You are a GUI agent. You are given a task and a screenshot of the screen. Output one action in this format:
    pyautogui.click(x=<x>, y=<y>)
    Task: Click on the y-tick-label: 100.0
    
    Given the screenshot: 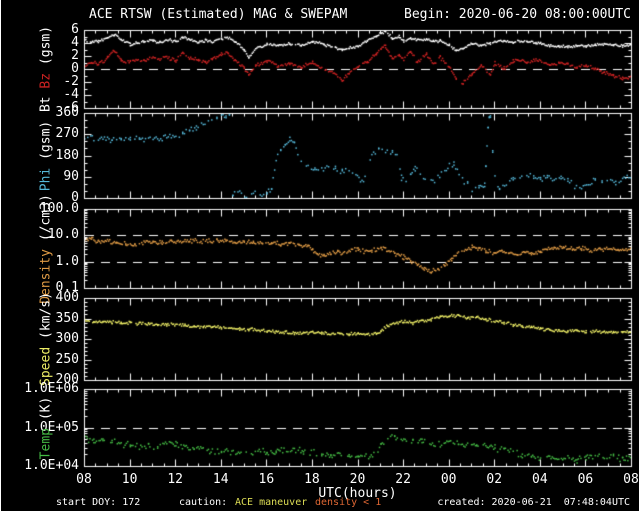 What is the action you would take?
    pyautogui.click(x=59, y=208)
    